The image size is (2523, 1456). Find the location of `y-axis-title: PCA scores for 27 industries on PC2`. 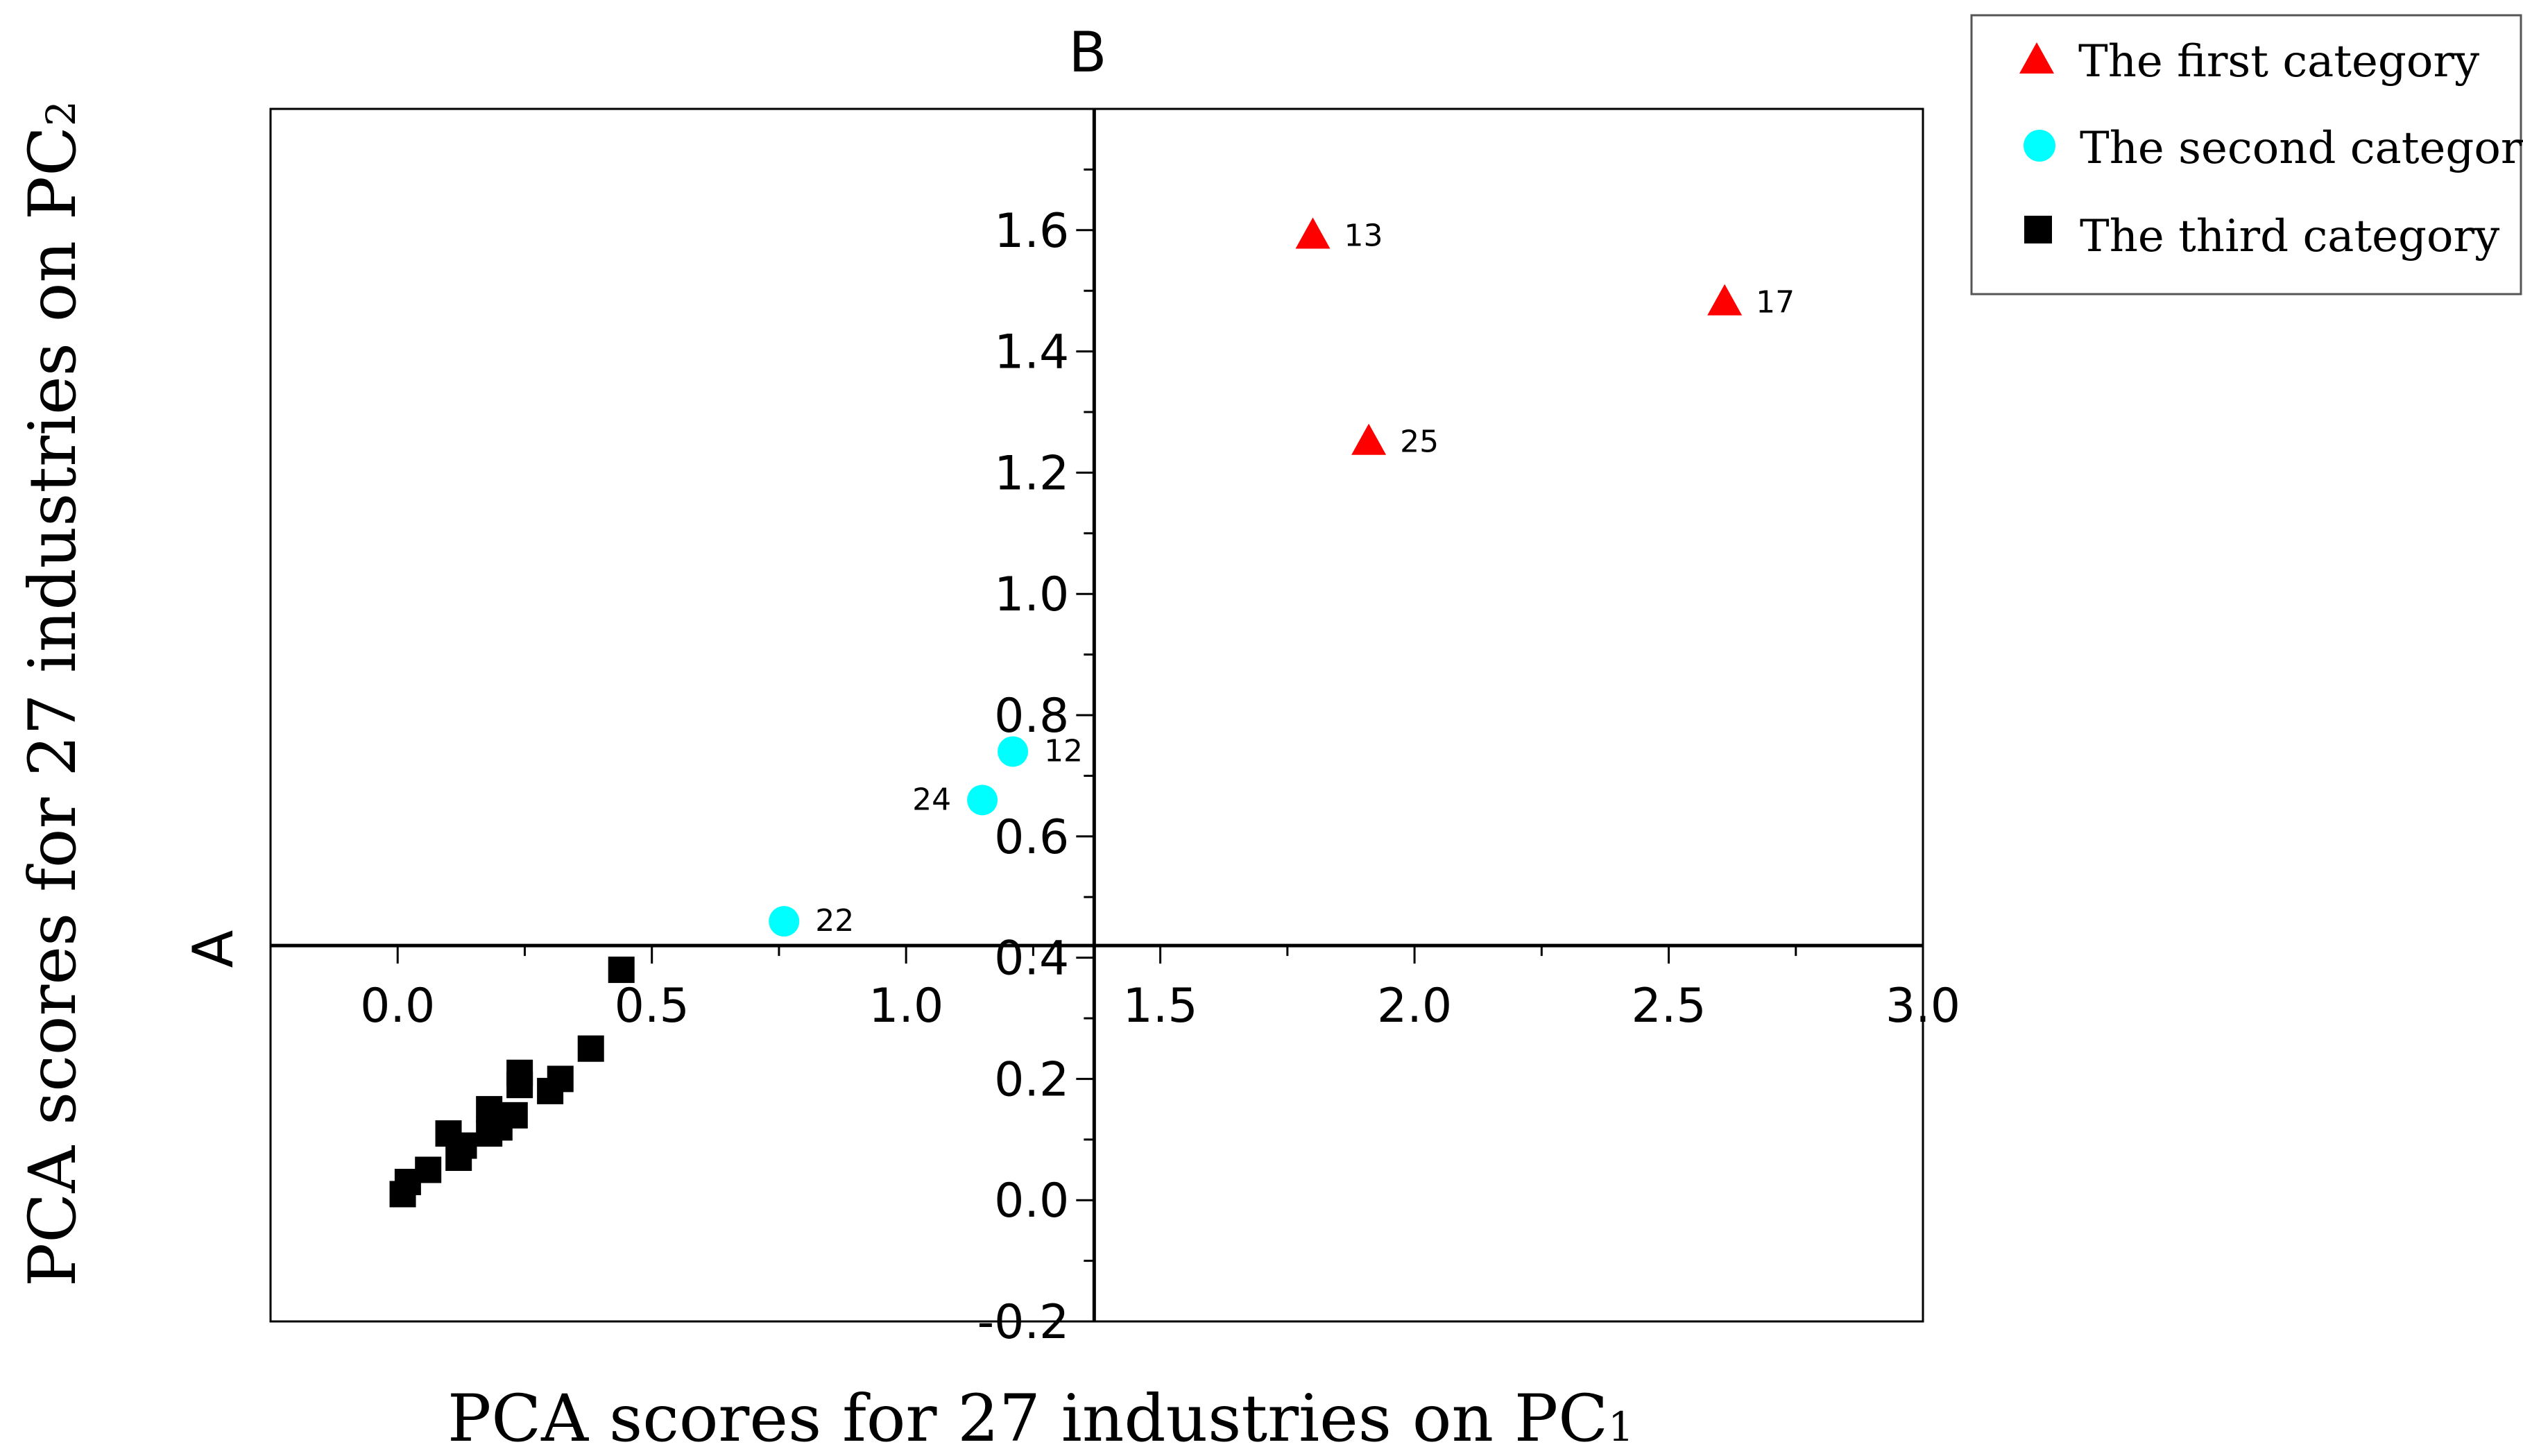

y-axis-title: PCA scores for 27 industries on PC2 is located at coordinates (53, 694).